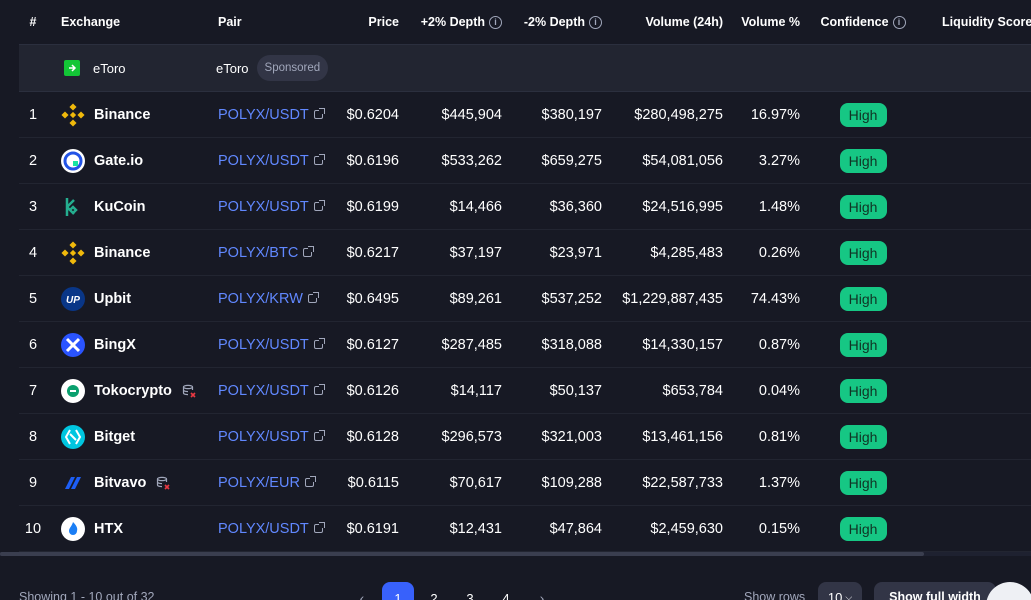 The image size is (1031, 600). Describe the element at coordinates (434, 595) in the screenshot. I see `page-button-2: 2` at that location.